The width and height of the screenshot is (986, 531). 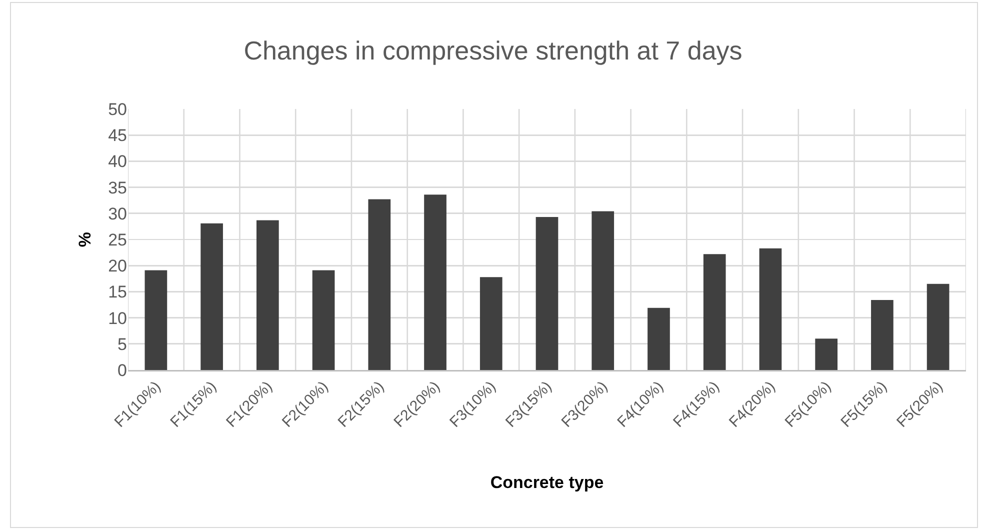 What do you see at coordinates (117, 292) in the screenshot?
I see `y-tick-label: 15` at bounding box center [117, 292].